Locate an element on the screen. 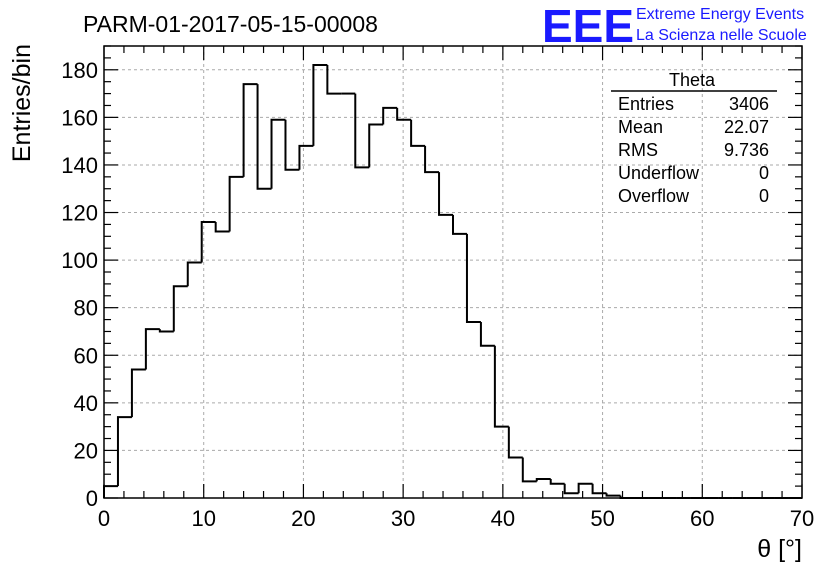 The height and width of the screenshot is (572, 836). x-tick-label: 30 is located at coordinates (403, 518).